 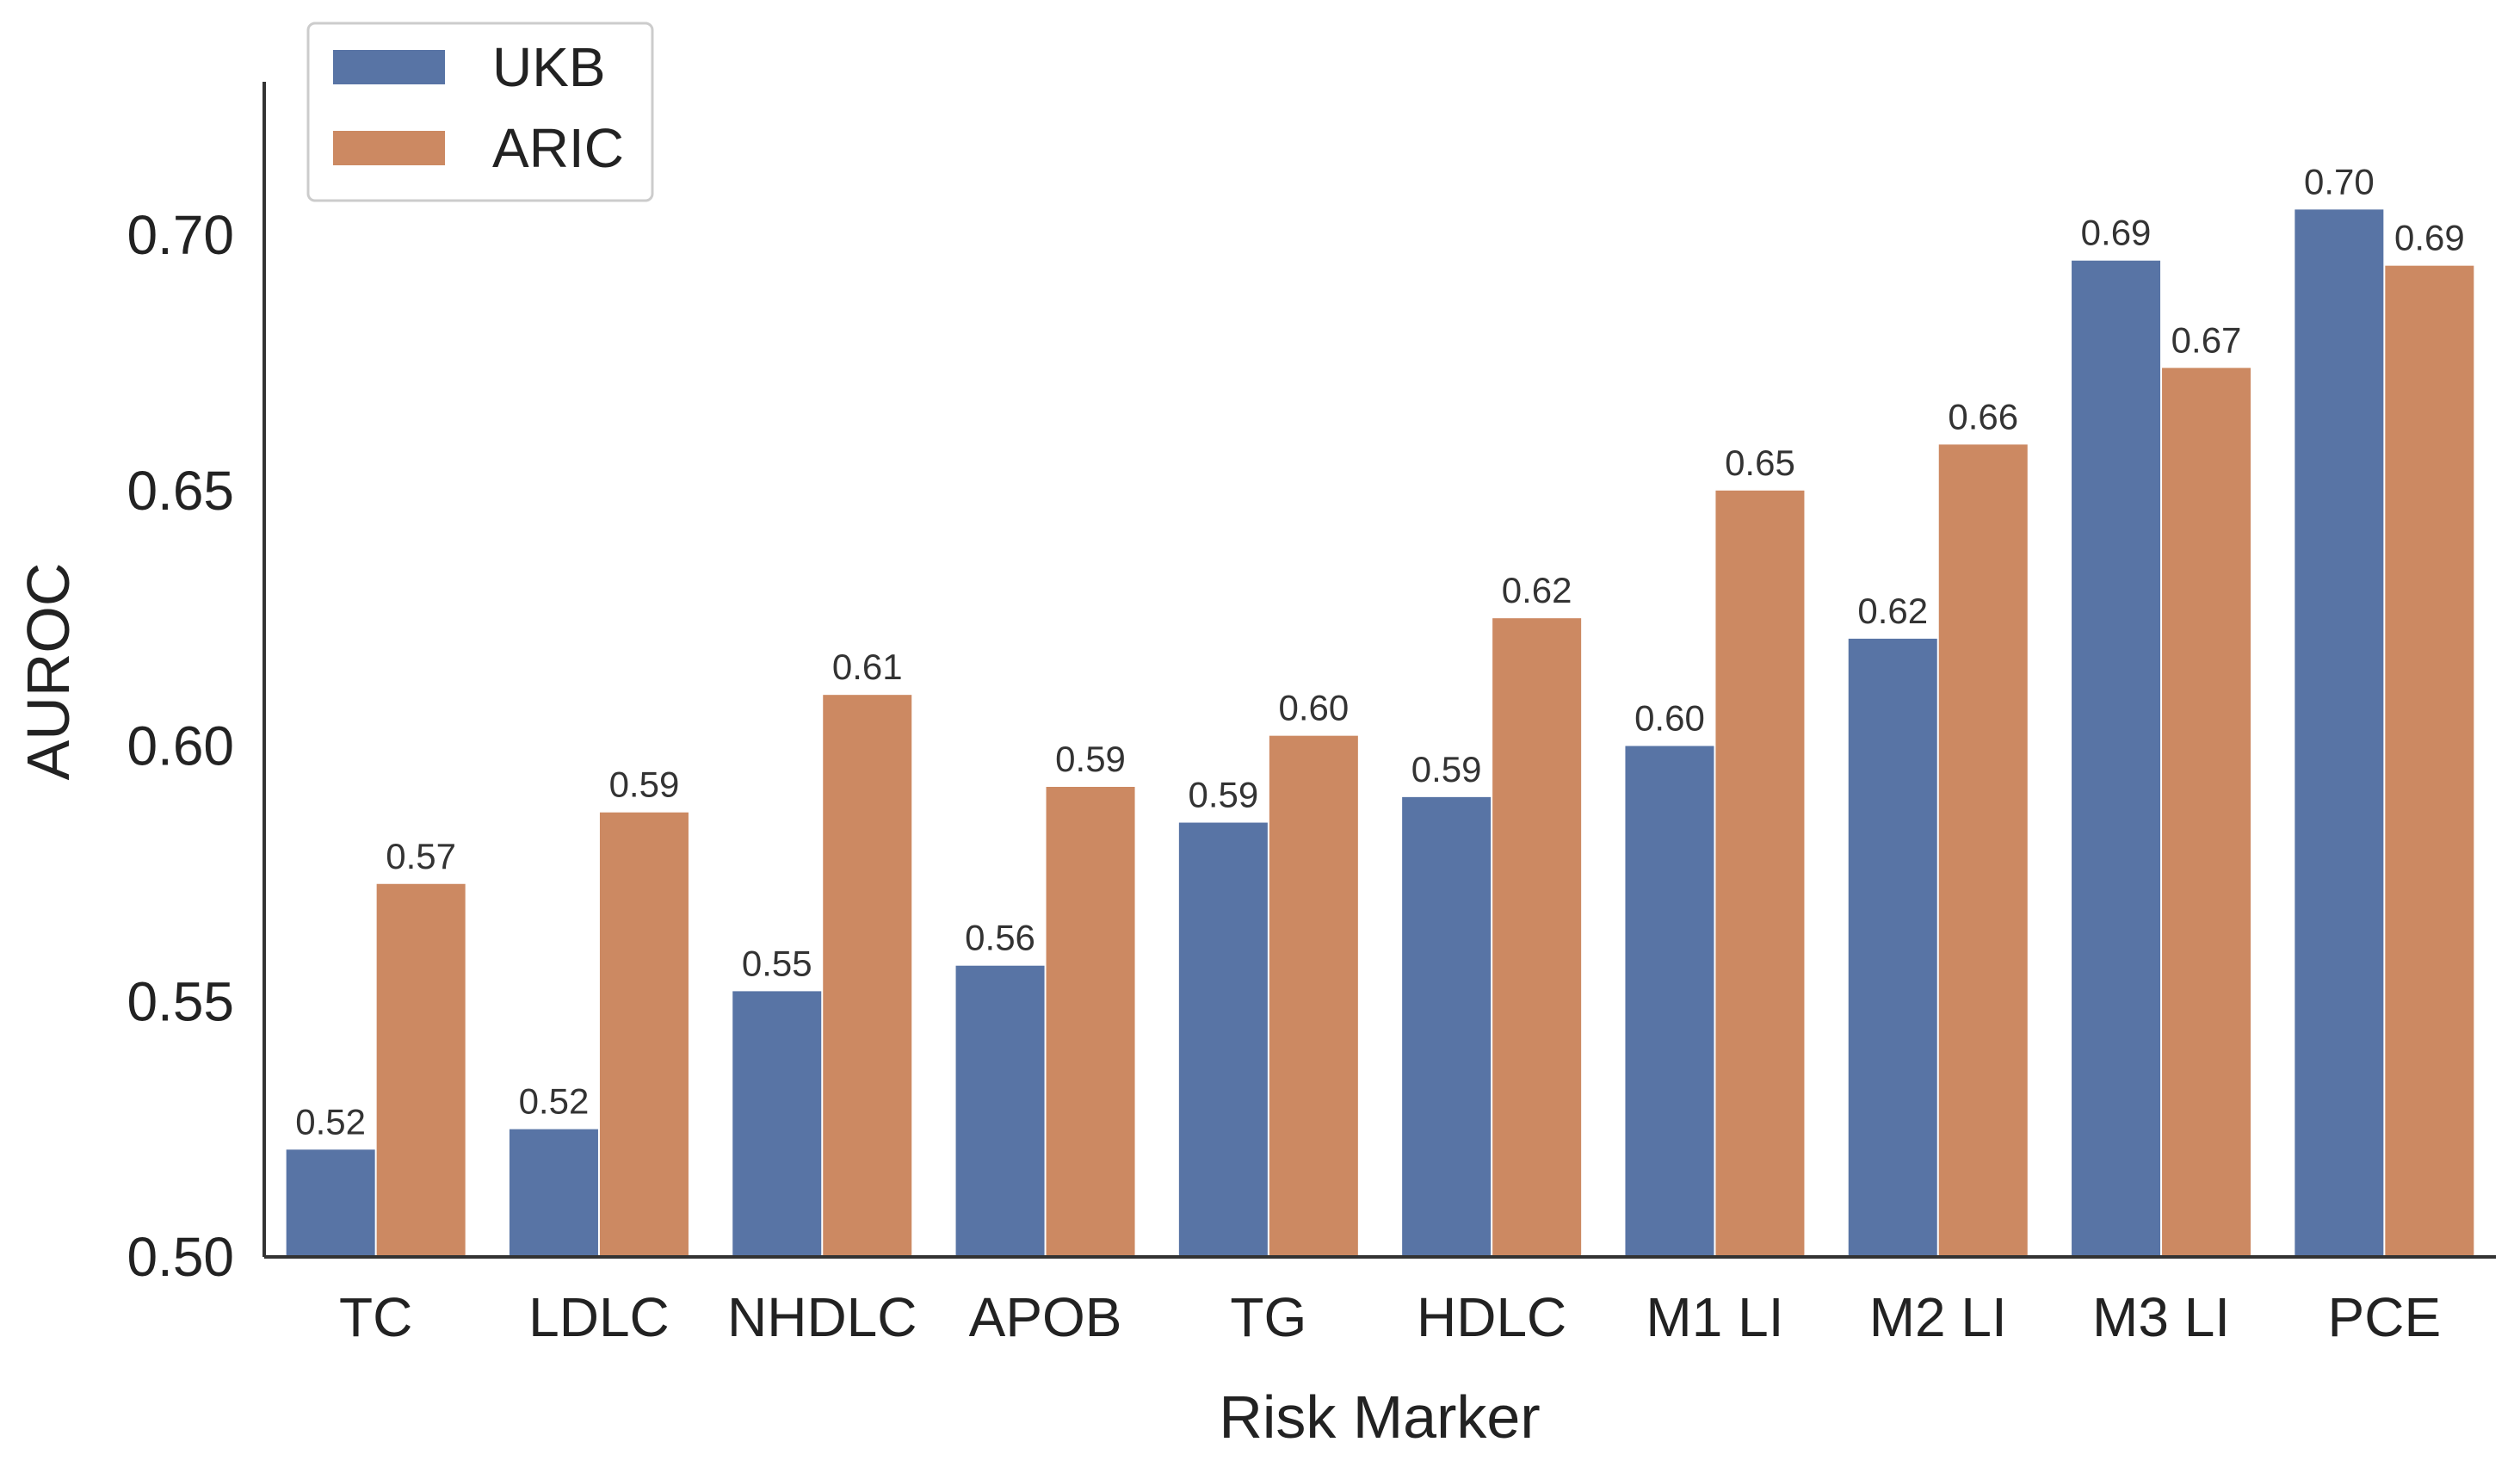 I want to click on data-label-ukb-pce: 0.70, so click(x=2339, y=181).